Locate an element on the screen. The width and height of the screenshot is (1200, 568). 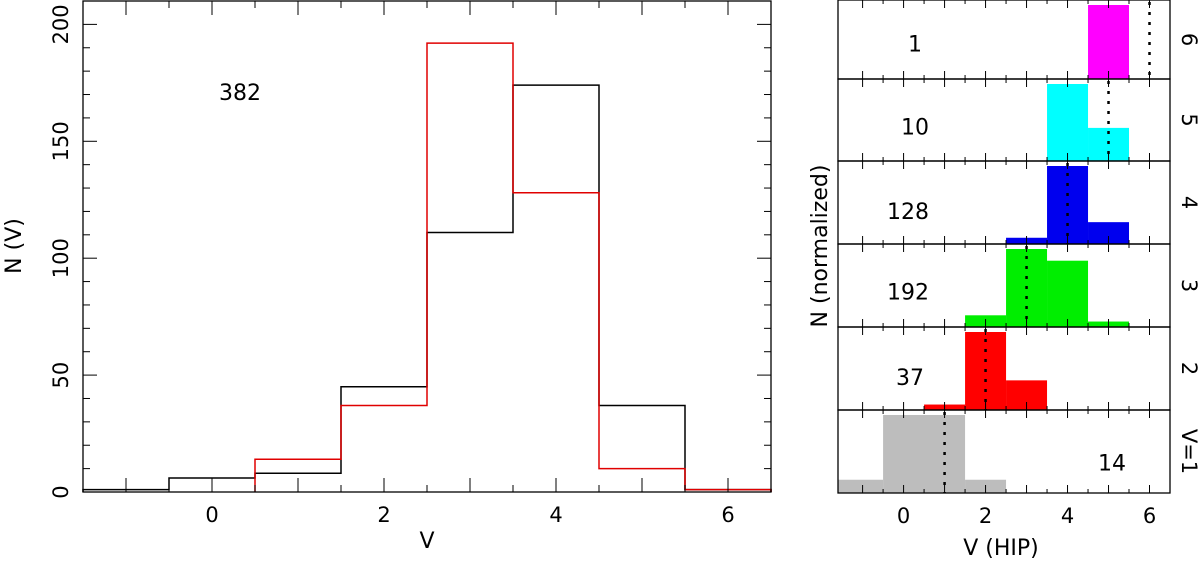
right-panel-4-count: 37 is located at coordinates (910, 378).